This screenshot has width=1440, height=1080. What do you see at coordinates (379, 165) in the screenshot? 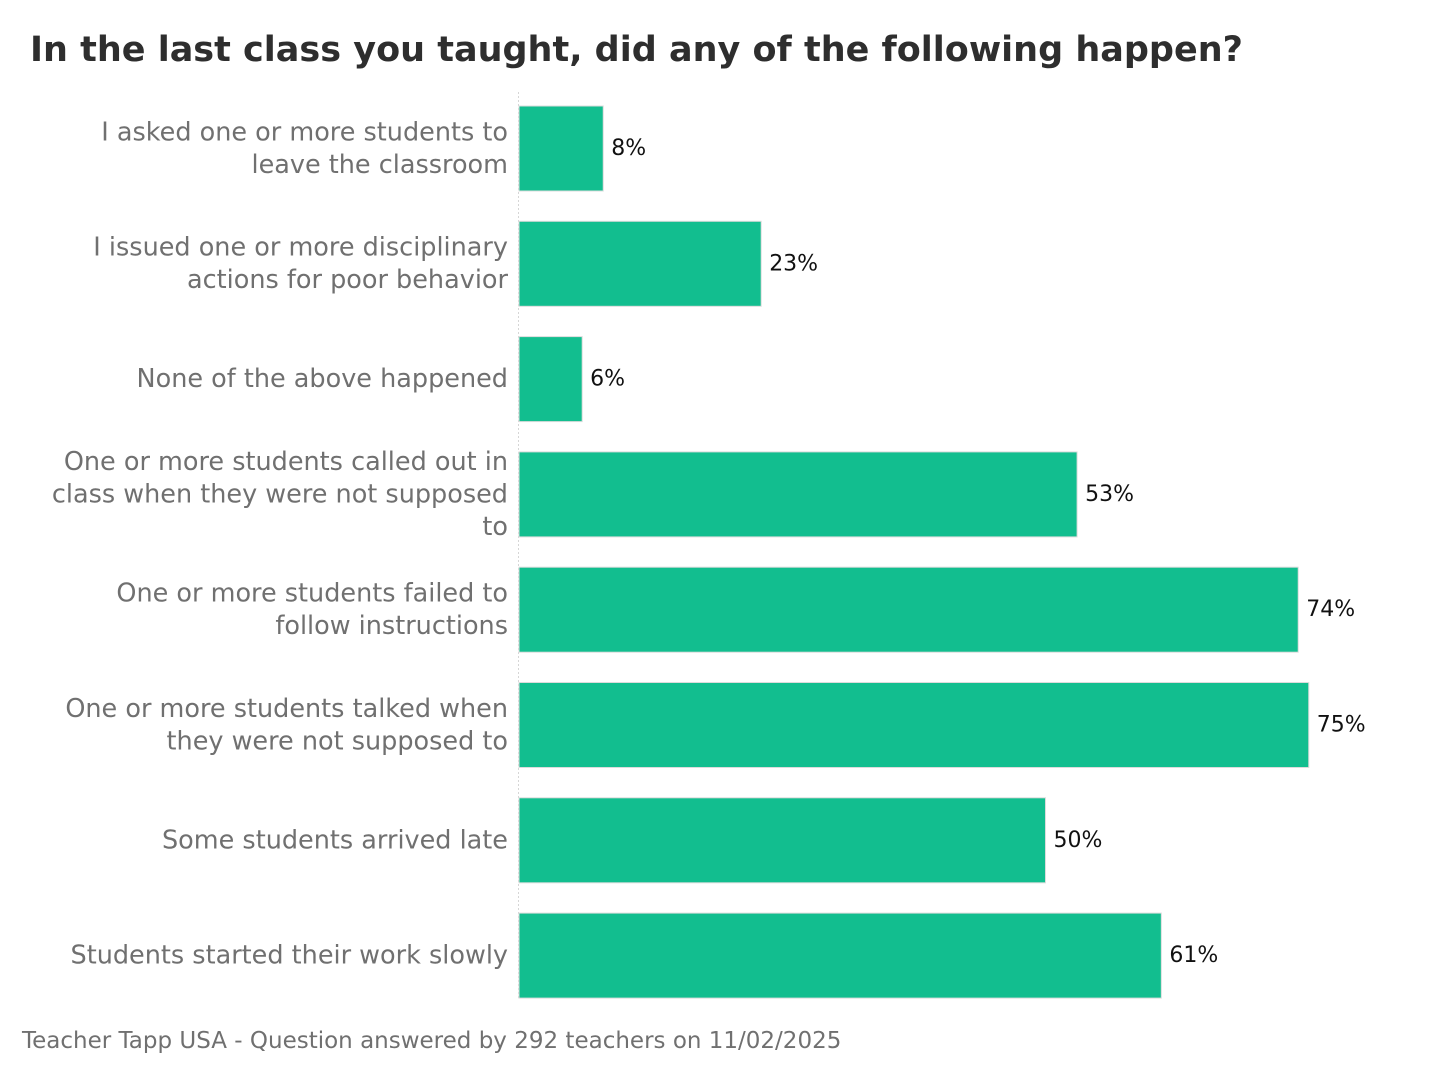
I see `category-label-0-line-1: leave the classroom` at bounding box center [379, 165].